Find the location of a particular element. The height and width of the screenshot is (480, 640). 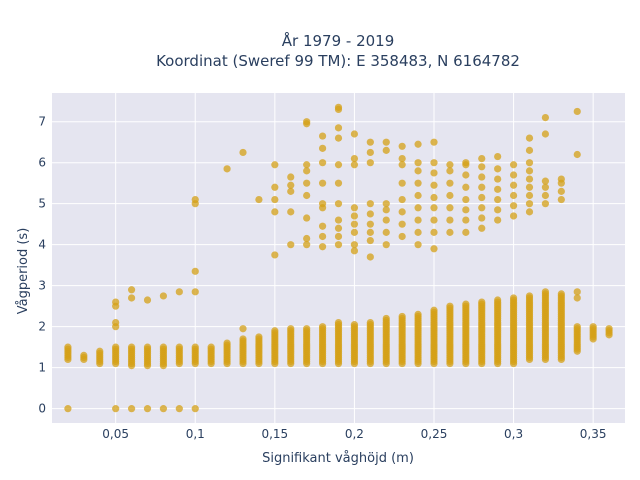

y-tick-label: 2 is located at coordinates (42, 327).